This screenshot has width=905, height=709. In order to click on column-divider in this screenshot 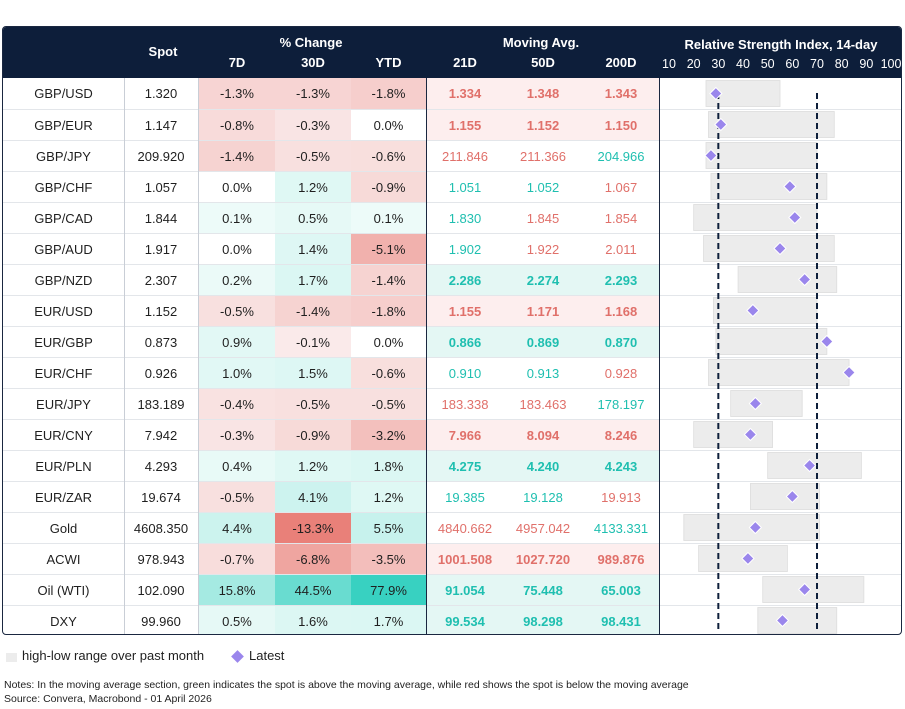, I will do `click(124, 356)`.